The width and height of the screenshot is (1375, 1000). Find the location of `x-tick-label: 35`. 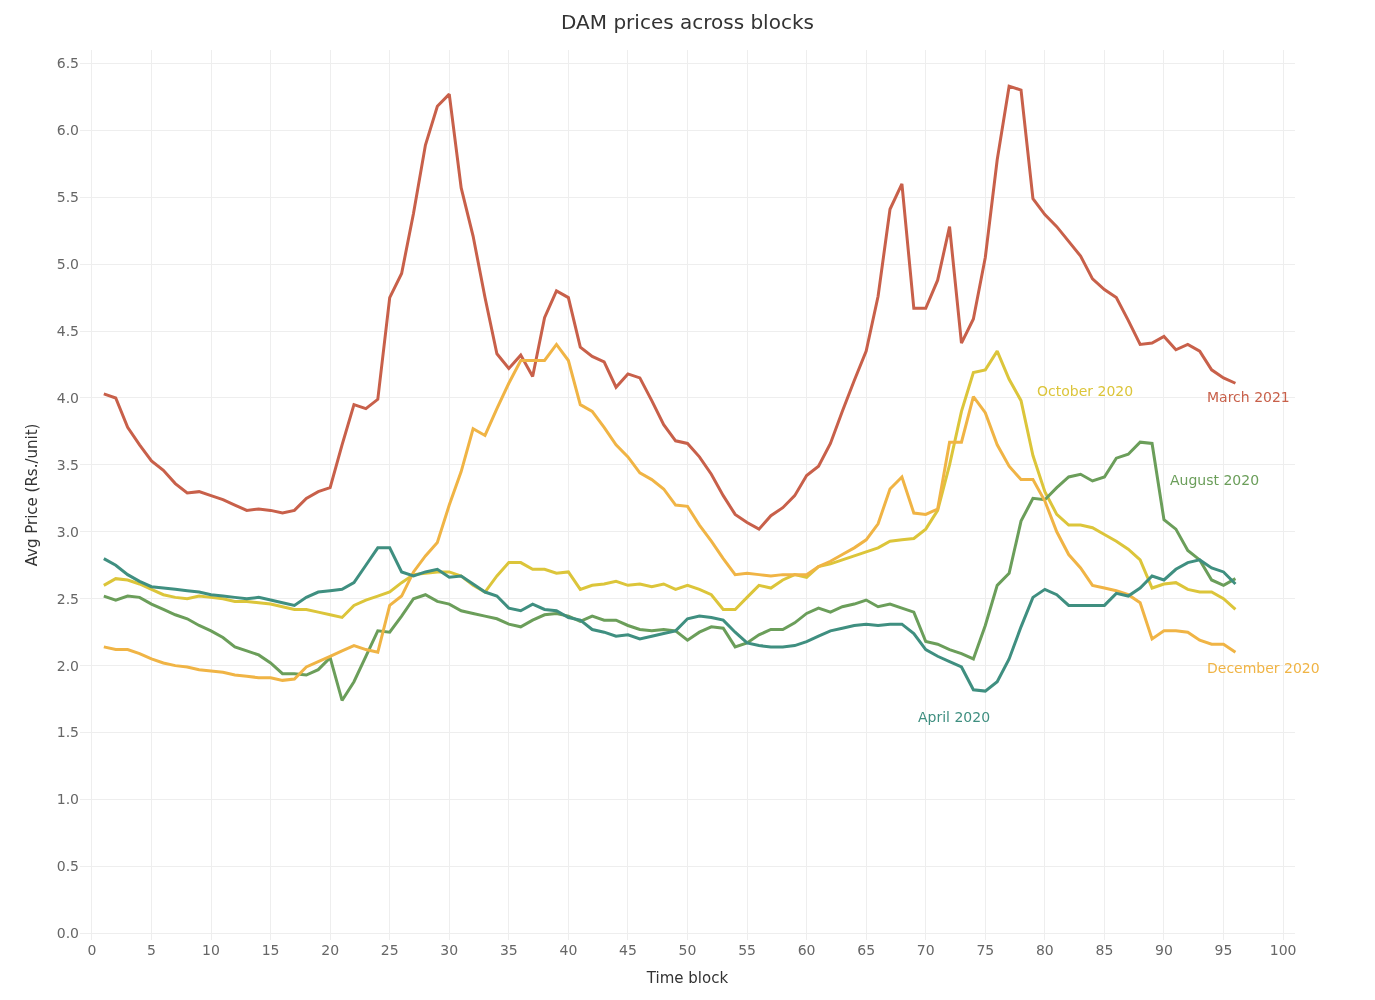

x-tick-label: 35 is located at coordinates (508, 950).